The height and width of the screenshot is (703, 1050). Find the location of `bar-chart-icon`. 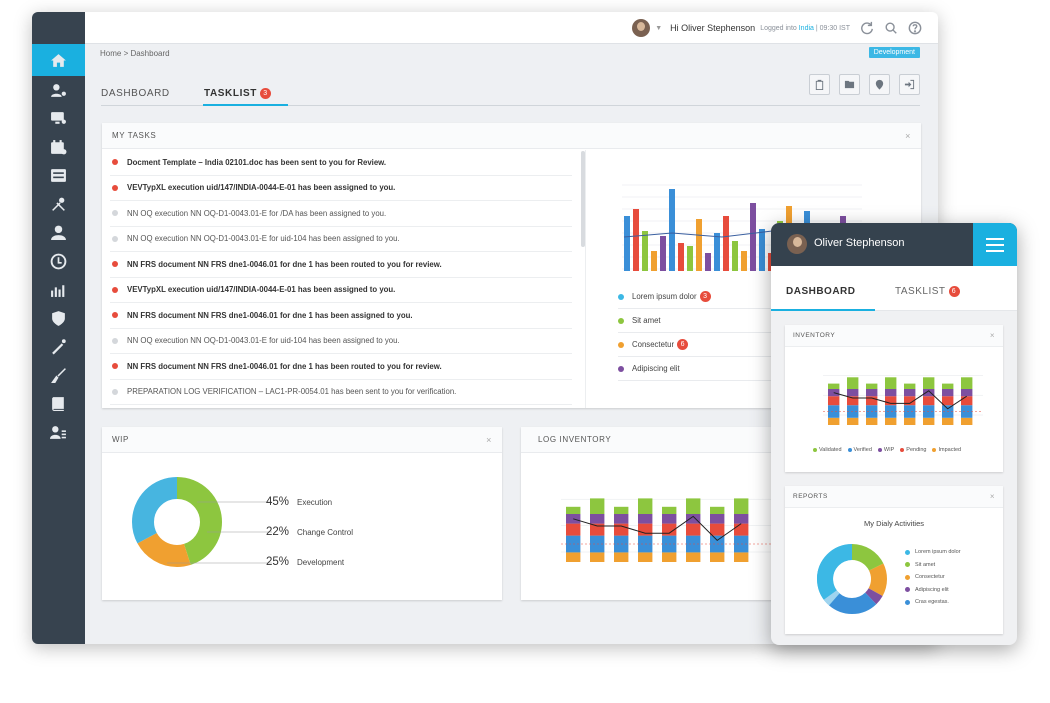

bar-chart-icon is located at coordinates (58, 291).